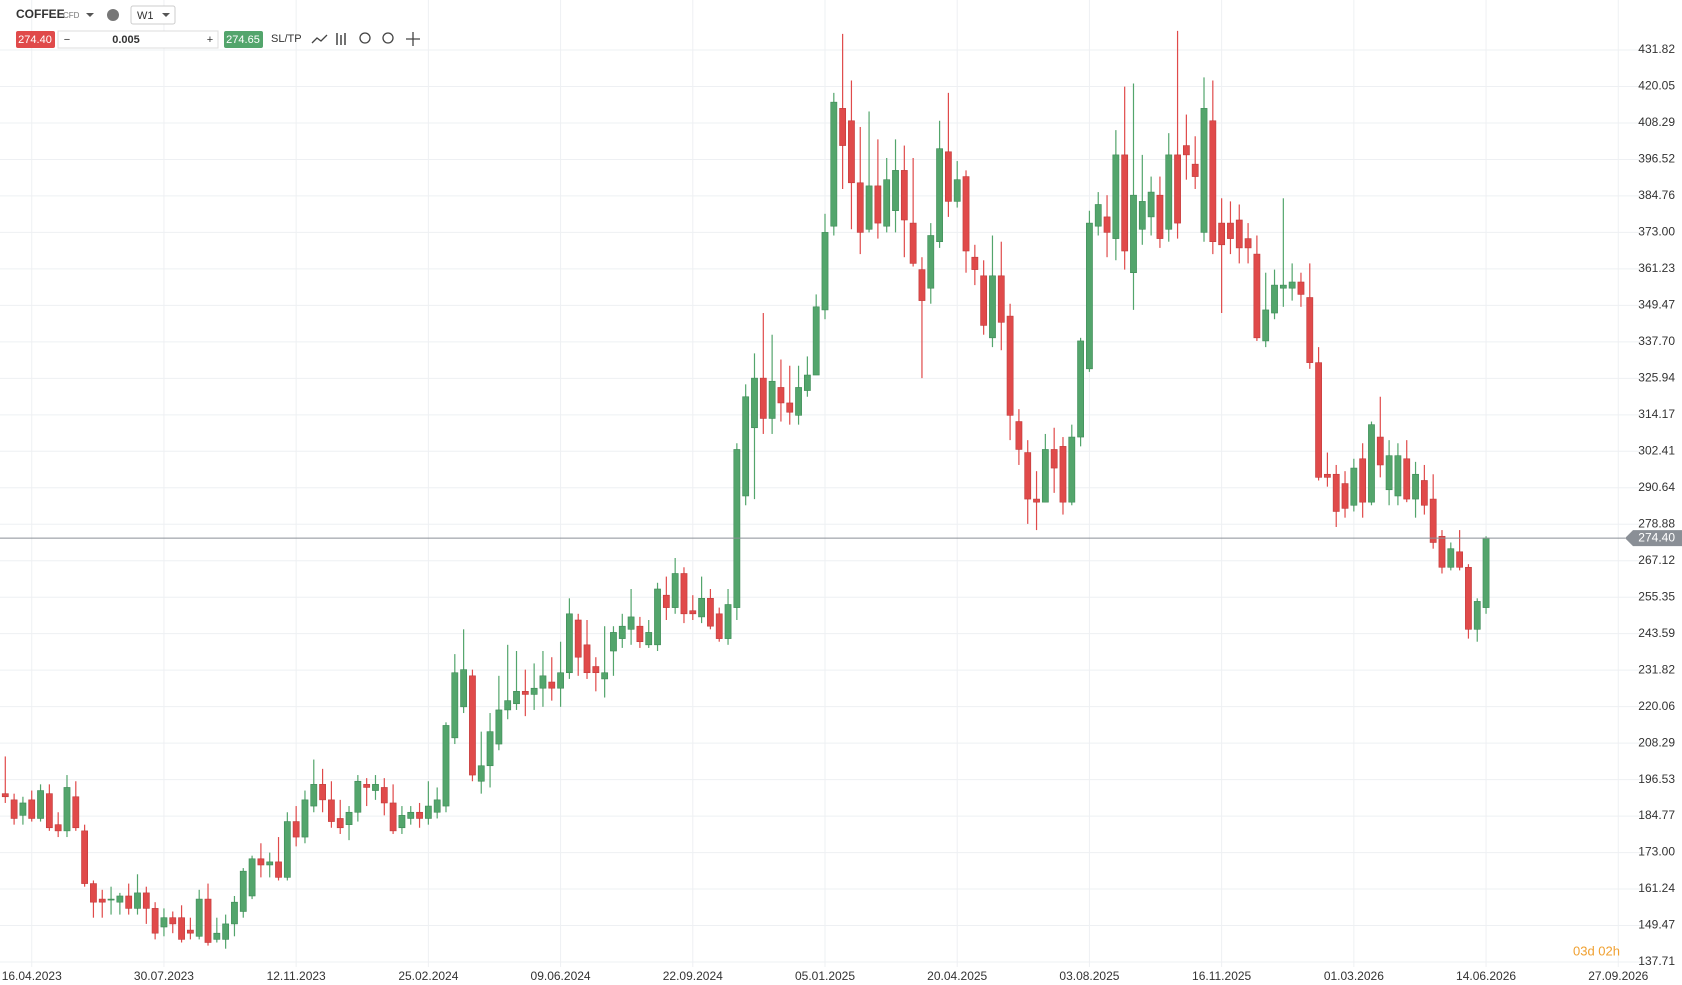 The width and height of the screenshot is (1682, 985). Describe the element at coordinates (1656, 377) in the screenshot. I see `y-tick-label: 325.94` at that location.